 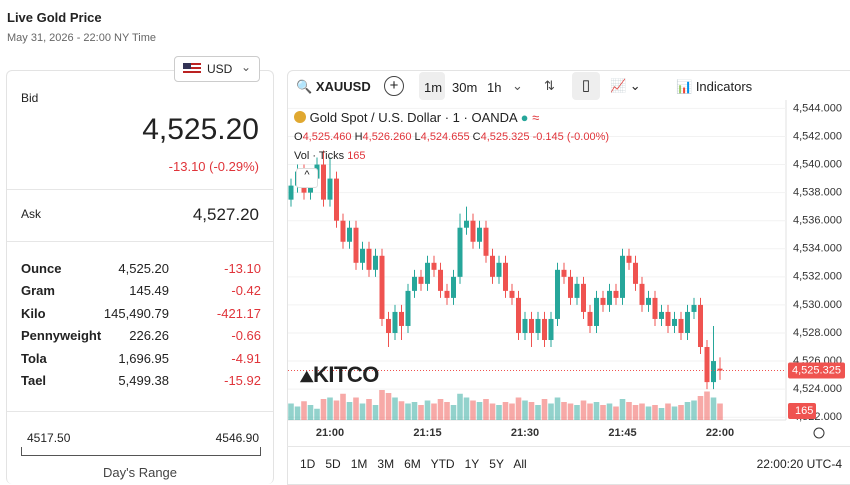 What do you see at coordinates (308, 464) in the screenshot?
I see `range-button: 1D` at bounding box center [308, 464].